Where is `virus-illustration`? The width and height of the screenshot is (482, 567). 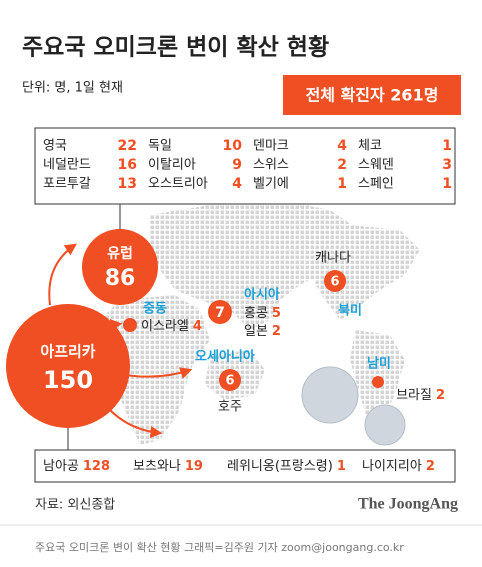 virus-illustration is located at coordinates (353, 406).